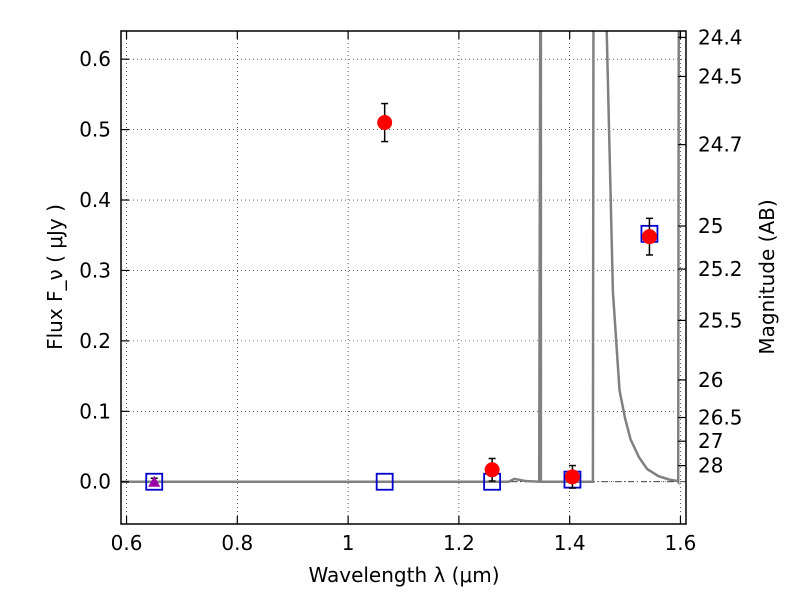  I want to click on magnitude-tick-label: 25, so click(710, 226).